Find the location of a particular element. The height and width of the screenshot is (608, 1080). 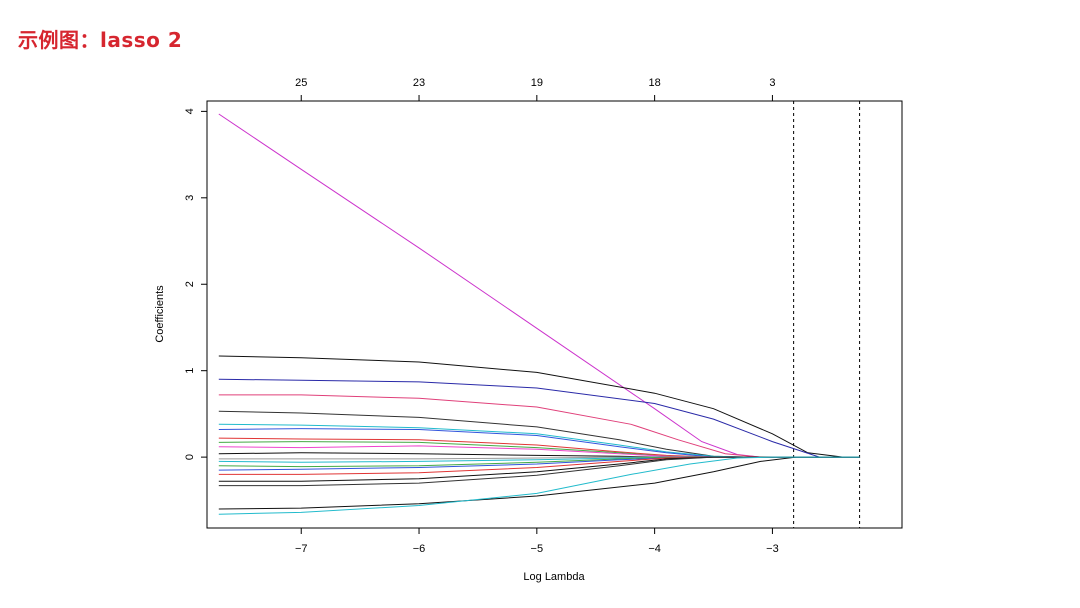

x-axis-label: Log Lambda is located at coordinates (554, 577).